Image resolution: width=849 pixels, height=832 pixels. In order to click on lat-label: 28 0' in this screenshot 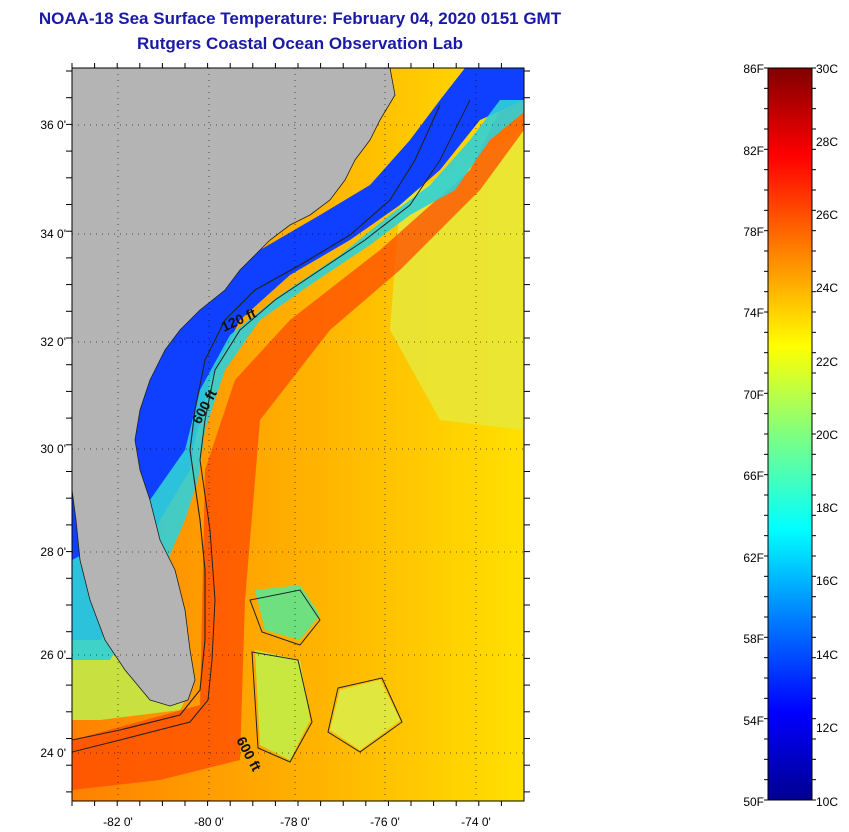, I will do `click(53, 552)`.